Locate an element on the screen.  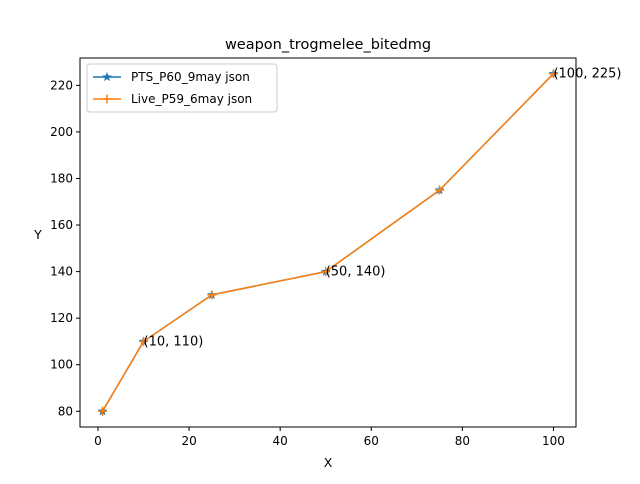
y-tick-label: 220 is located at coordinates (61, 85).